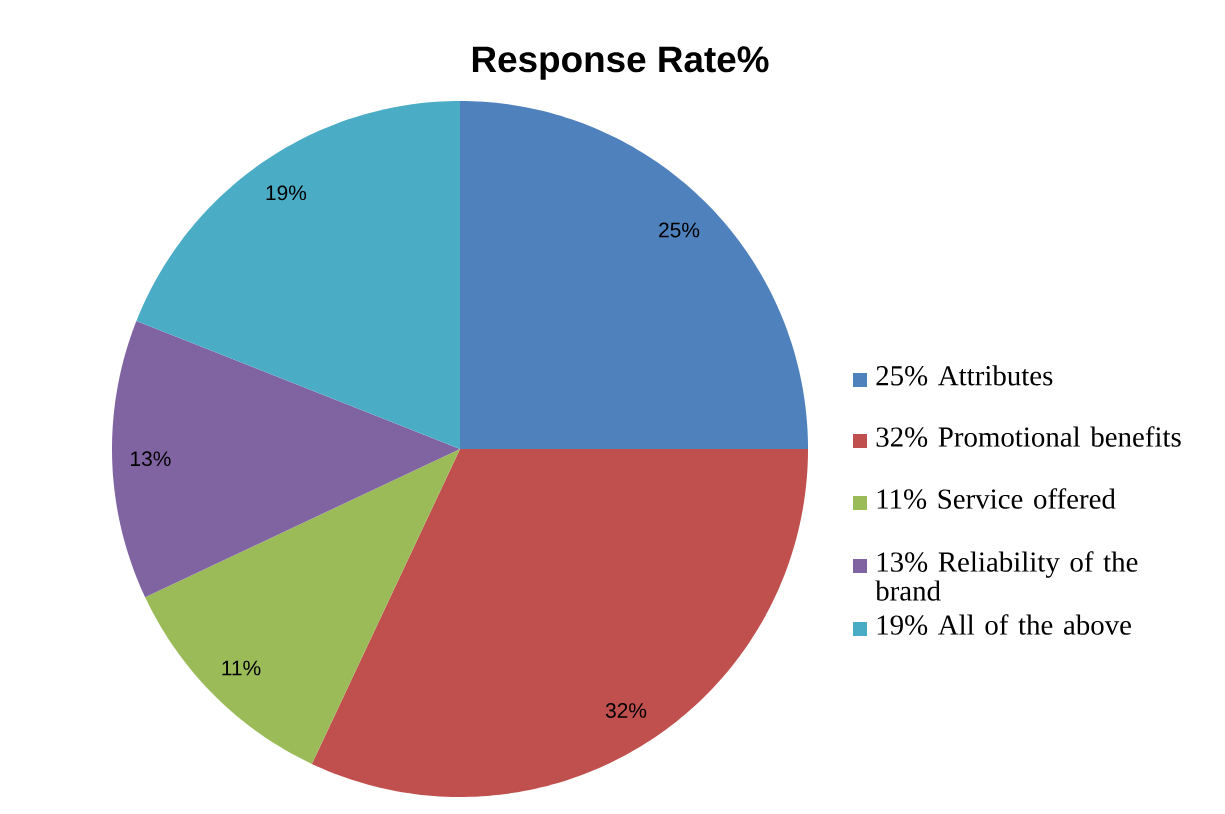 This screenshot has width=1225, height=814. Describe the element at coordinates (964, 375) in the screenshot. I see `legend-label: 25% Attributes` at that location.